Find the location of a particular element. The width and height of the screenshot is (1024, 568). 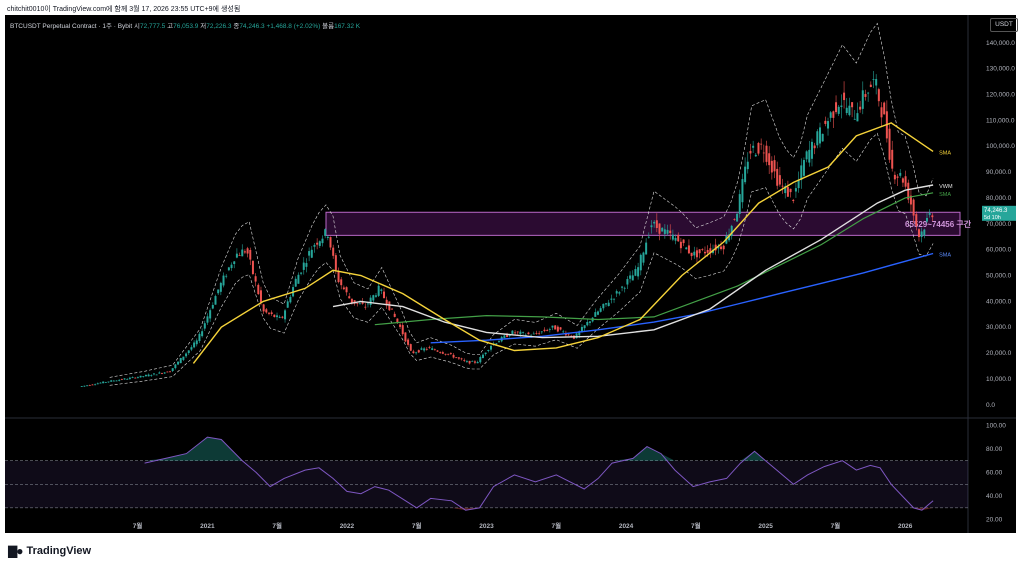

y-tick-label: 60,000.0 is located at coordinates (999, 250).